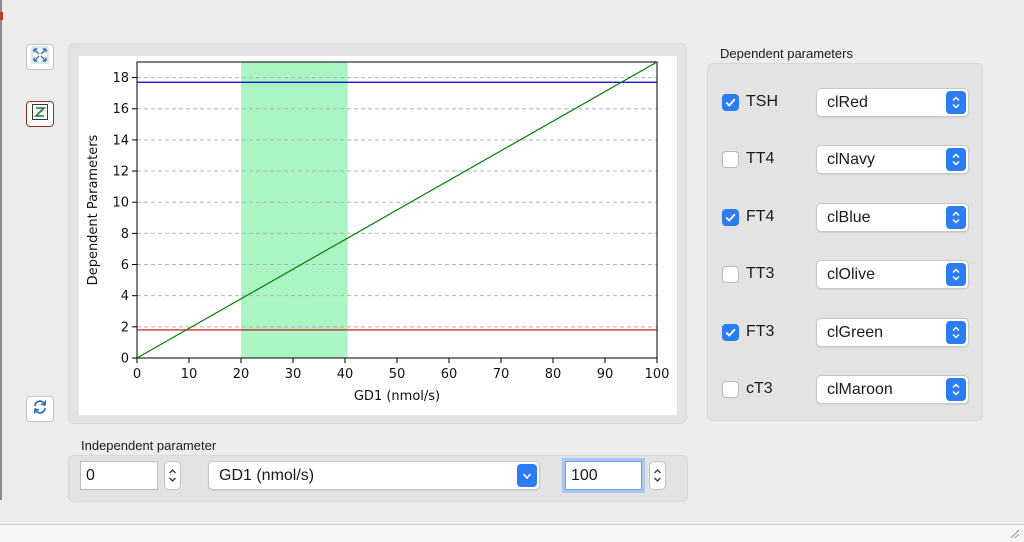  Describe the element at coordinates (851, 274) in the screenshot. I see `color-select-value: clOlive` at that location.